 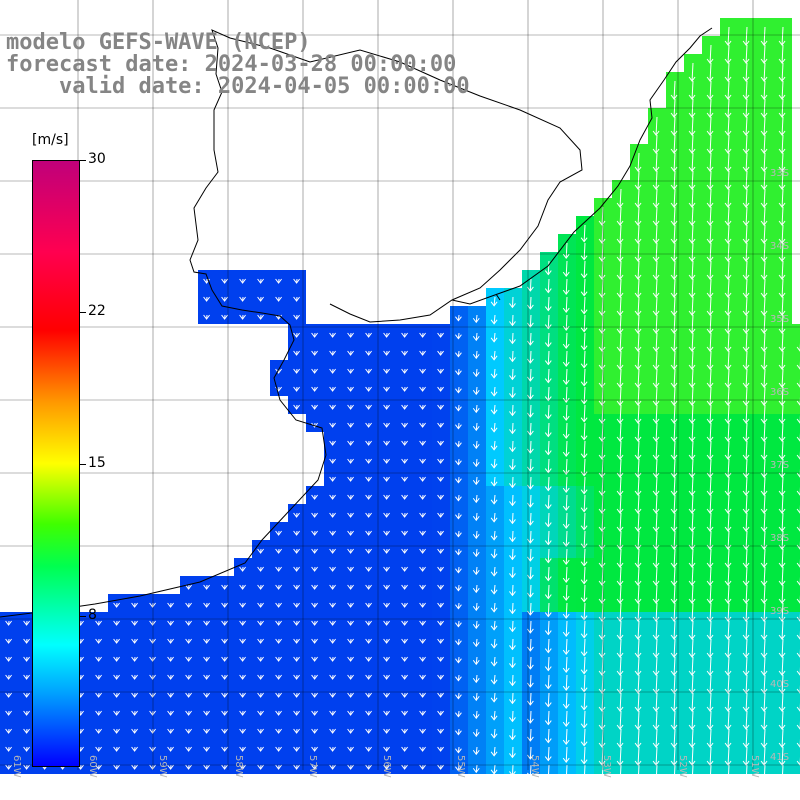 What do you see at coordinates (779, 465) in the screenshot?
I see `latitude-label: 37S` at bounding box center [779, 465].